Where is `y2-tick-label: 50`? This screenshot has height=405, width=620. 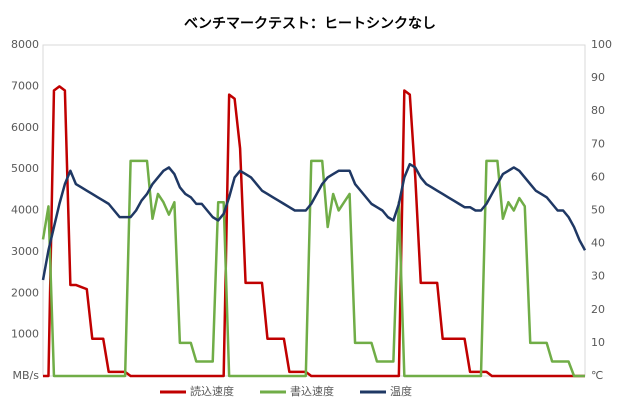
y2-tick-label: 50 is located at coordinates (598, 210).